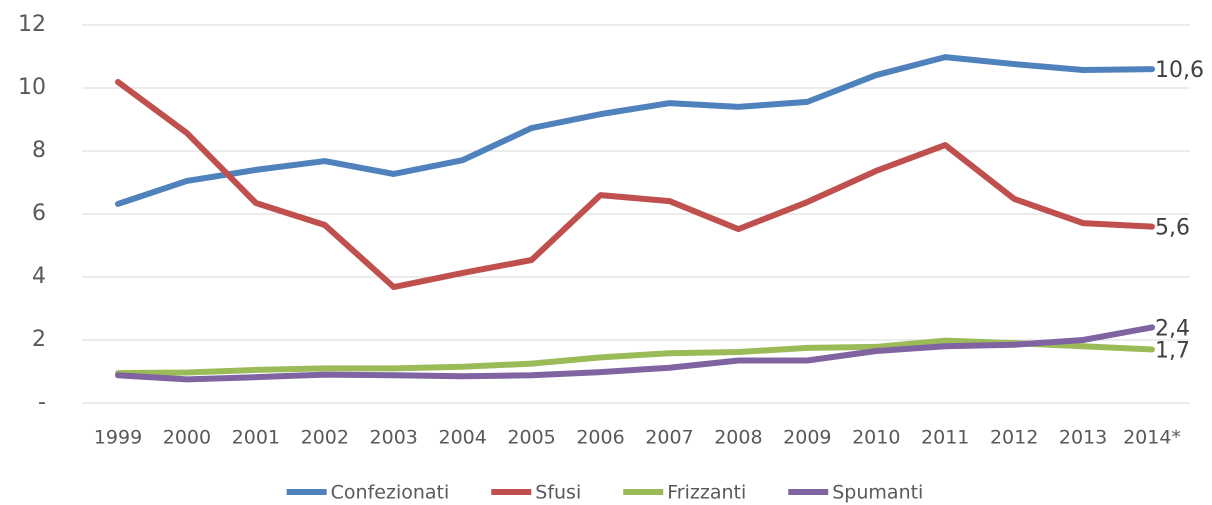 The height and width of the screenshot is (505, 1212). Describe the element at coordinates (1083, 438) in the screenshot. I see `x-tick-label: 2013` at that location.